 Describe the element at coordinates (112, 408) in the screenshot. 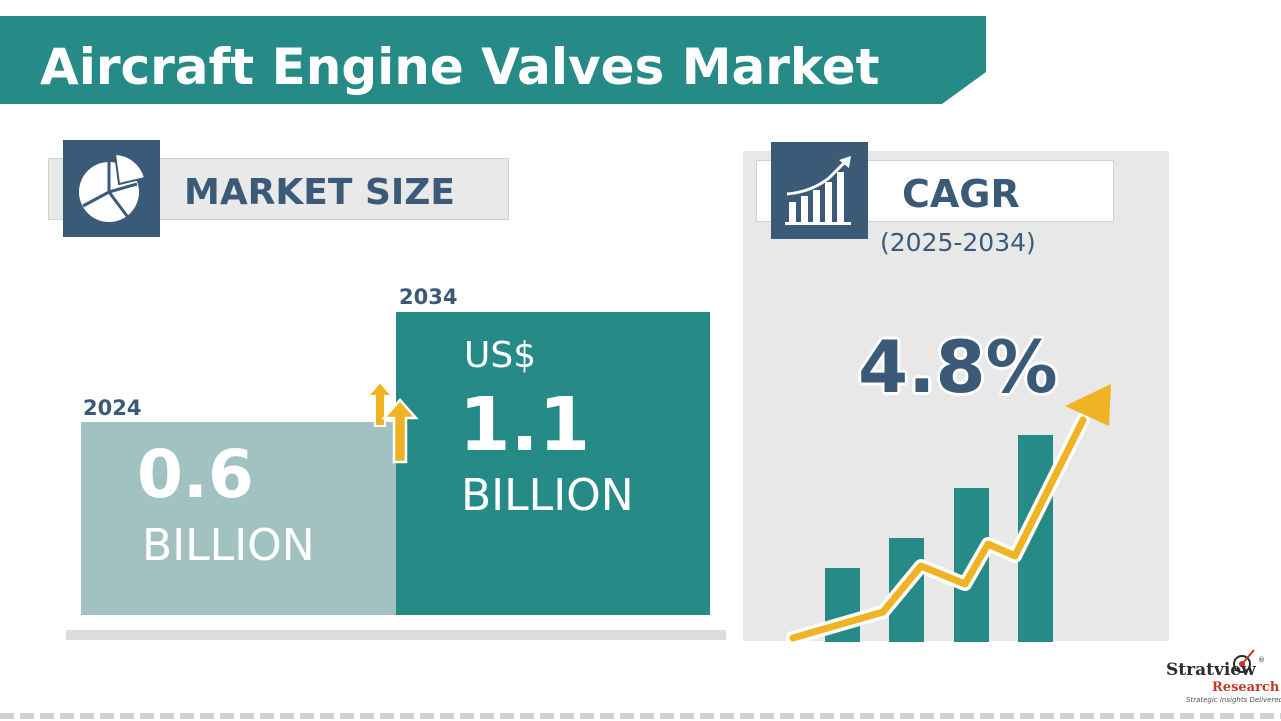

I see `year-2024-label: 2024` at that location.